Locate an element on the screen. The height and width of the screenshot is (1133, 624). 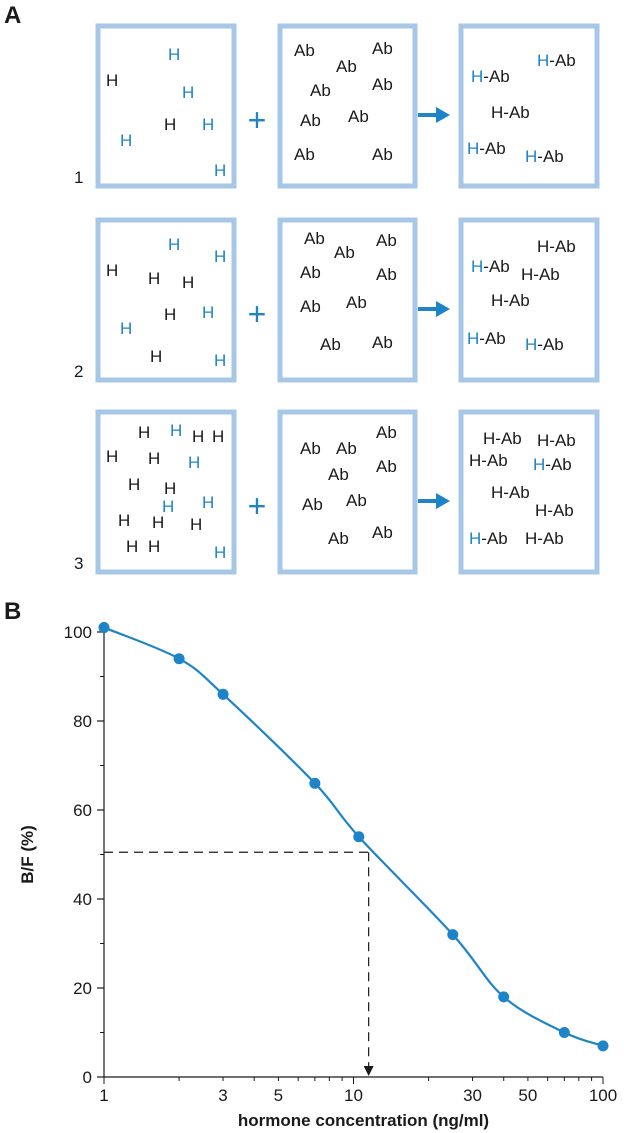
arrow-head is located at coordinates (443, 501).